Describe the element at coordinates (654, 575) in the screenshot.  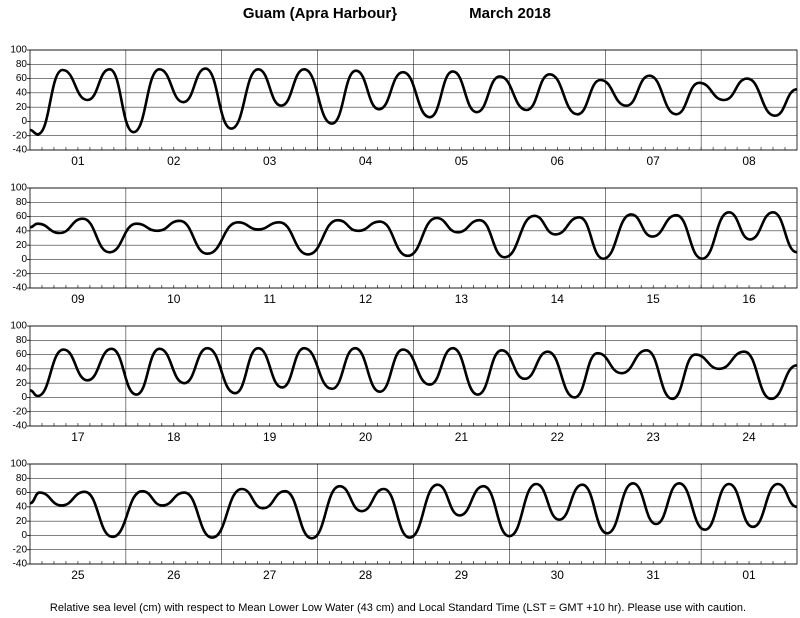
I see `x-tick-label: 31` at that location.